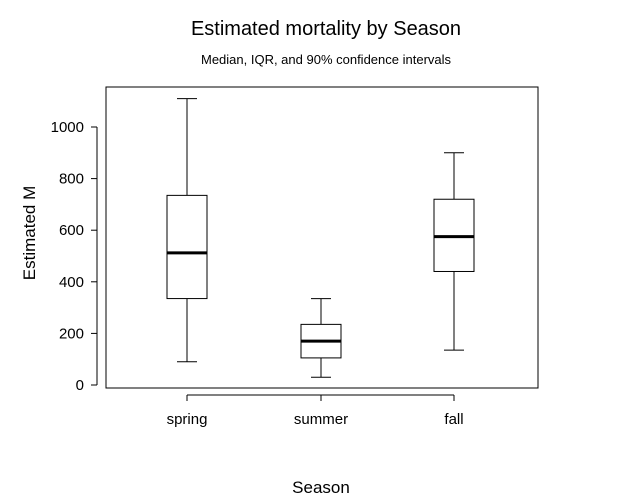 The image size is (624, 504). I want to click on y-tick-label: 800, so click(71, 179).